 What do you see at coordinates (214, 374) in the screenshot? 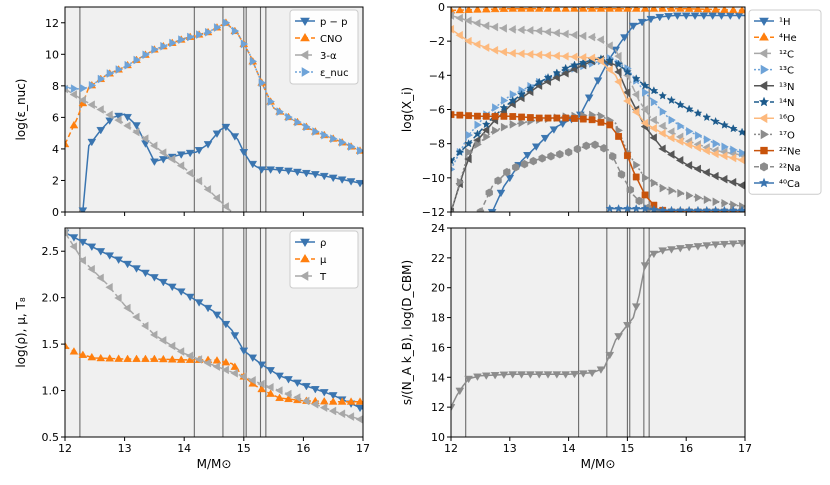
I see `series-line` at bounding box center [214, 374].